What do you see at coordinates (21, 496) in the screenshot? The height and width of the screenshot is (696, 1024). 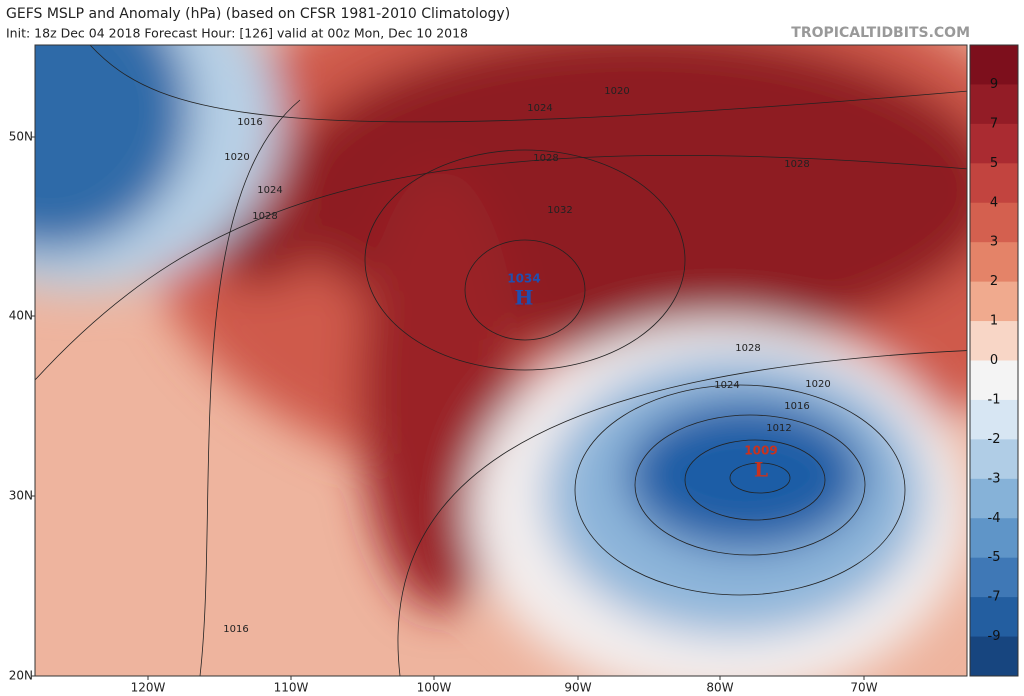 I see `lat-label: 30N` at bounding box center [21, 496].